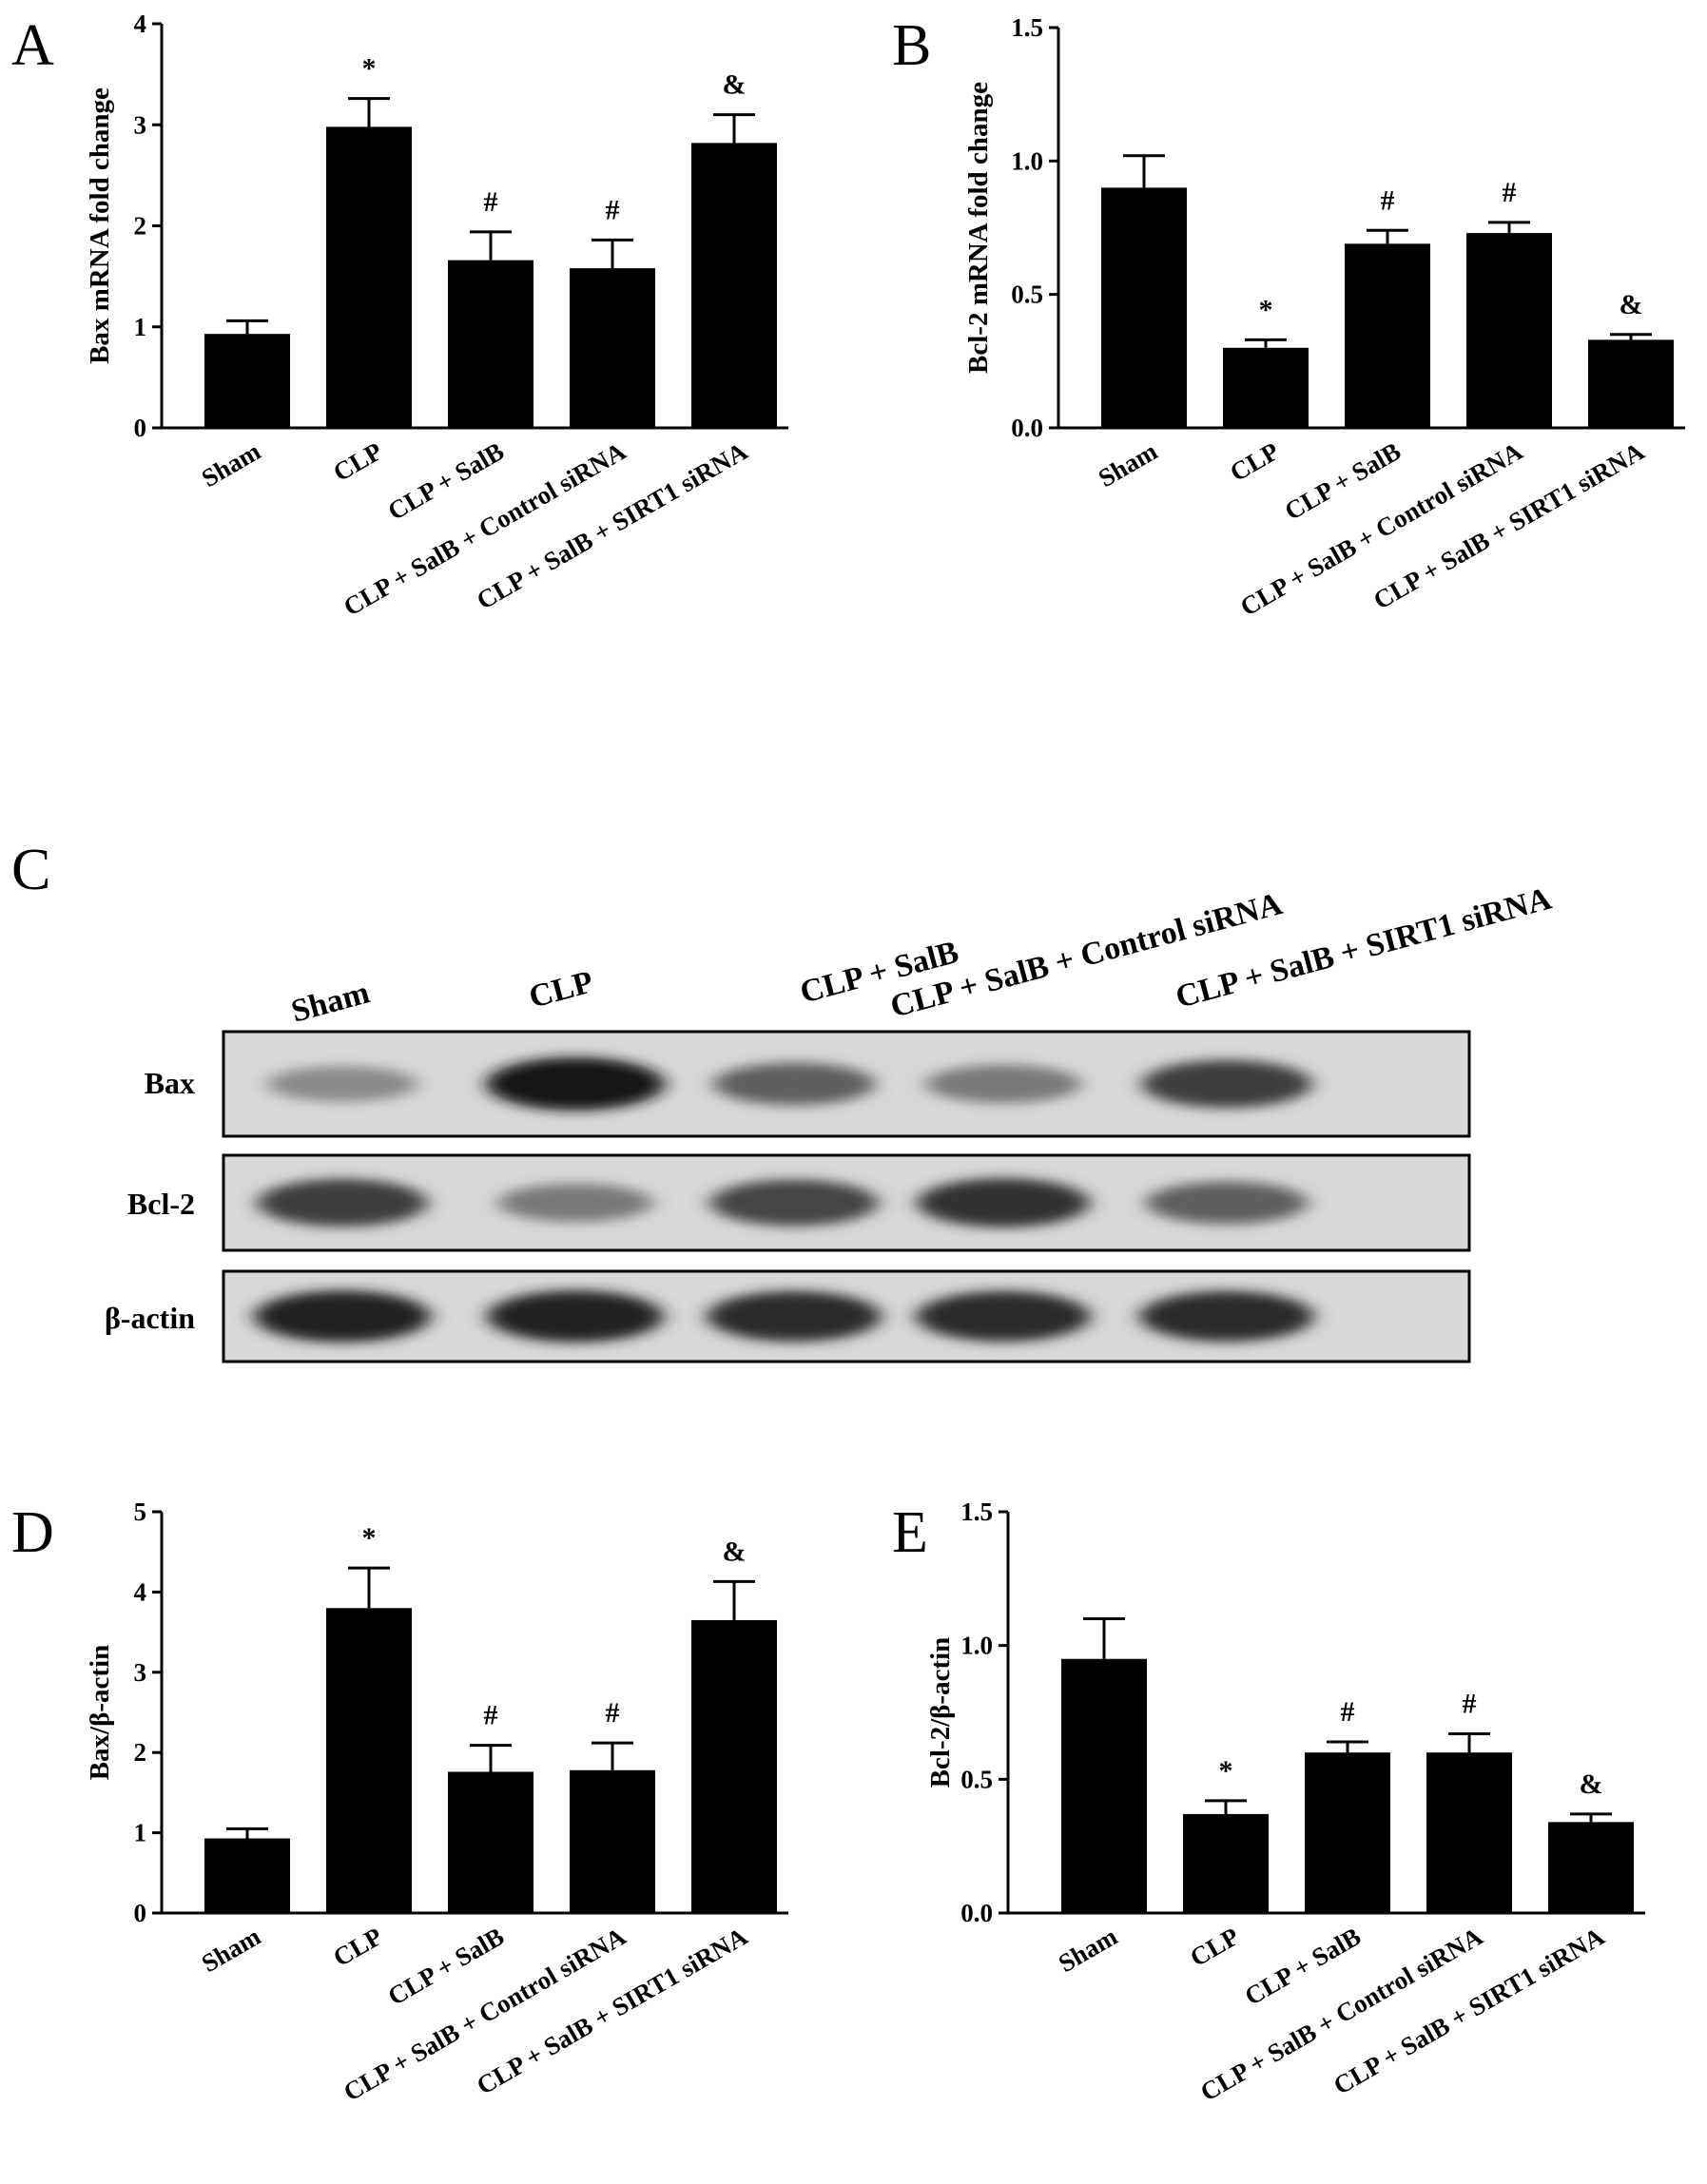  What do you see at coordinates (912, 45) in the screenshot?
I see `panel-letter: B` at bounding box center [912, 45].